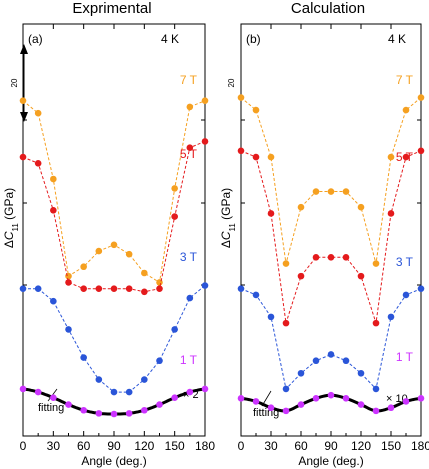 This screenshot has width=429, height=469. Describe the element at coordinates (228, 218) in the screenshot. I see `y-axis-label: ΔC11 (GPa)` at that location.